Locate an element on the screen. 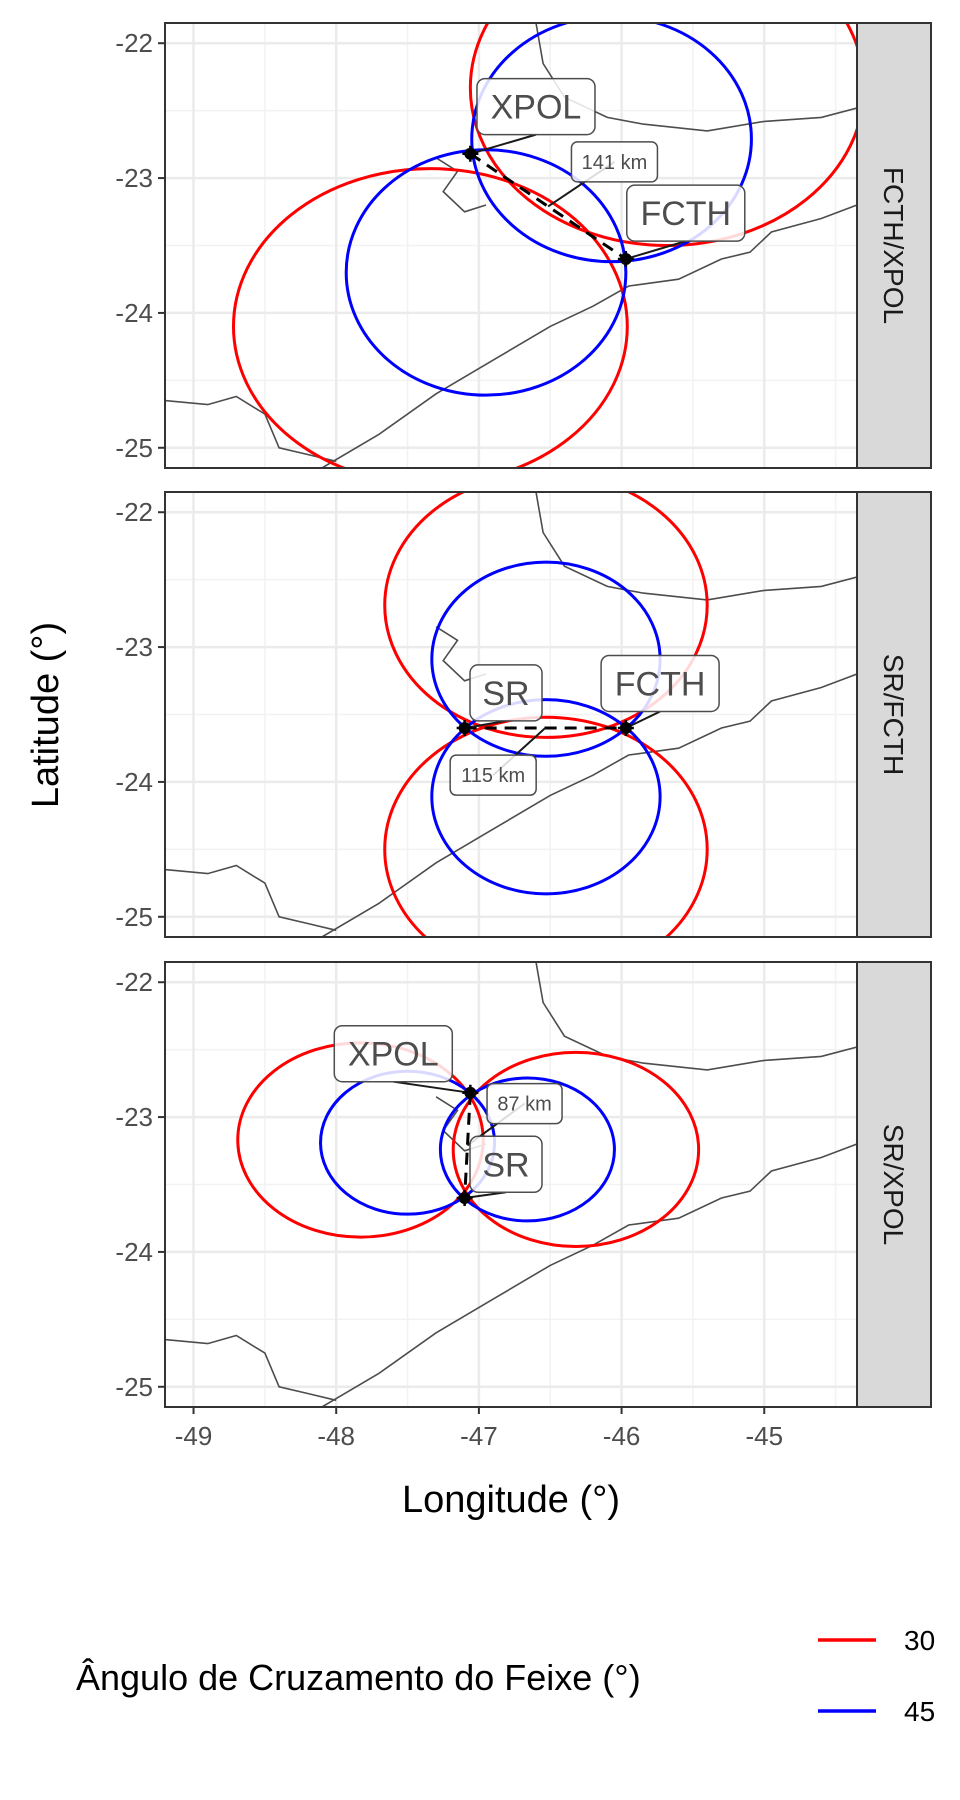  x-tick-label: -47 is located at coordinates (479, 1436).